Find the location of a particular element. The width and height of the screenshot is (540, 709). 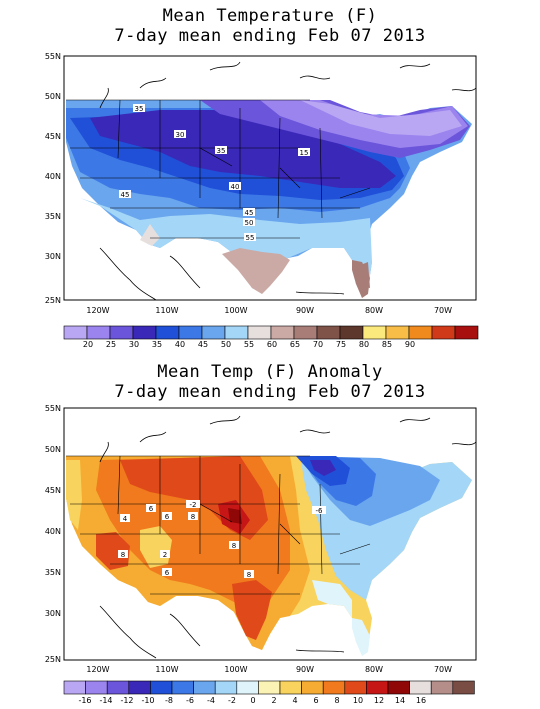

legend-label: 30 is located at coordinates (134, 344).